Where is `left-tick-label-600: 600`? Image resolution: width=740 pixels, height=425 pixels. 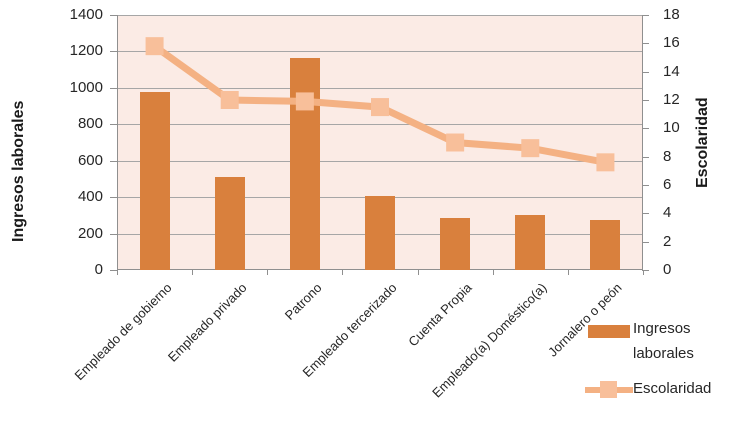 left-tick-label-600: 600 is located at coordinates (90, 160).